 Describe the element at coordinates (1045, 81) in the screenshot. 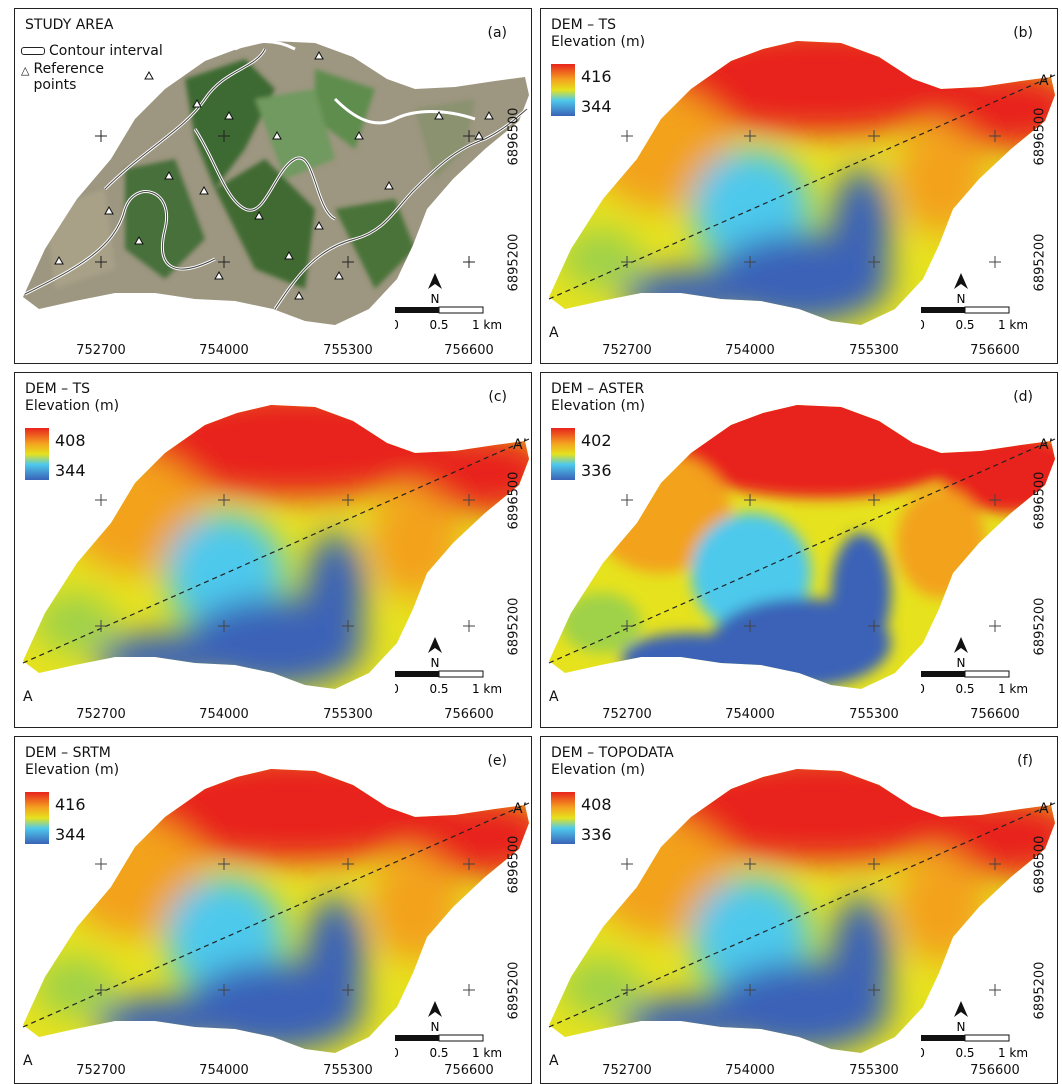

I see `panel-b-point-a-prime: A’` at that location.